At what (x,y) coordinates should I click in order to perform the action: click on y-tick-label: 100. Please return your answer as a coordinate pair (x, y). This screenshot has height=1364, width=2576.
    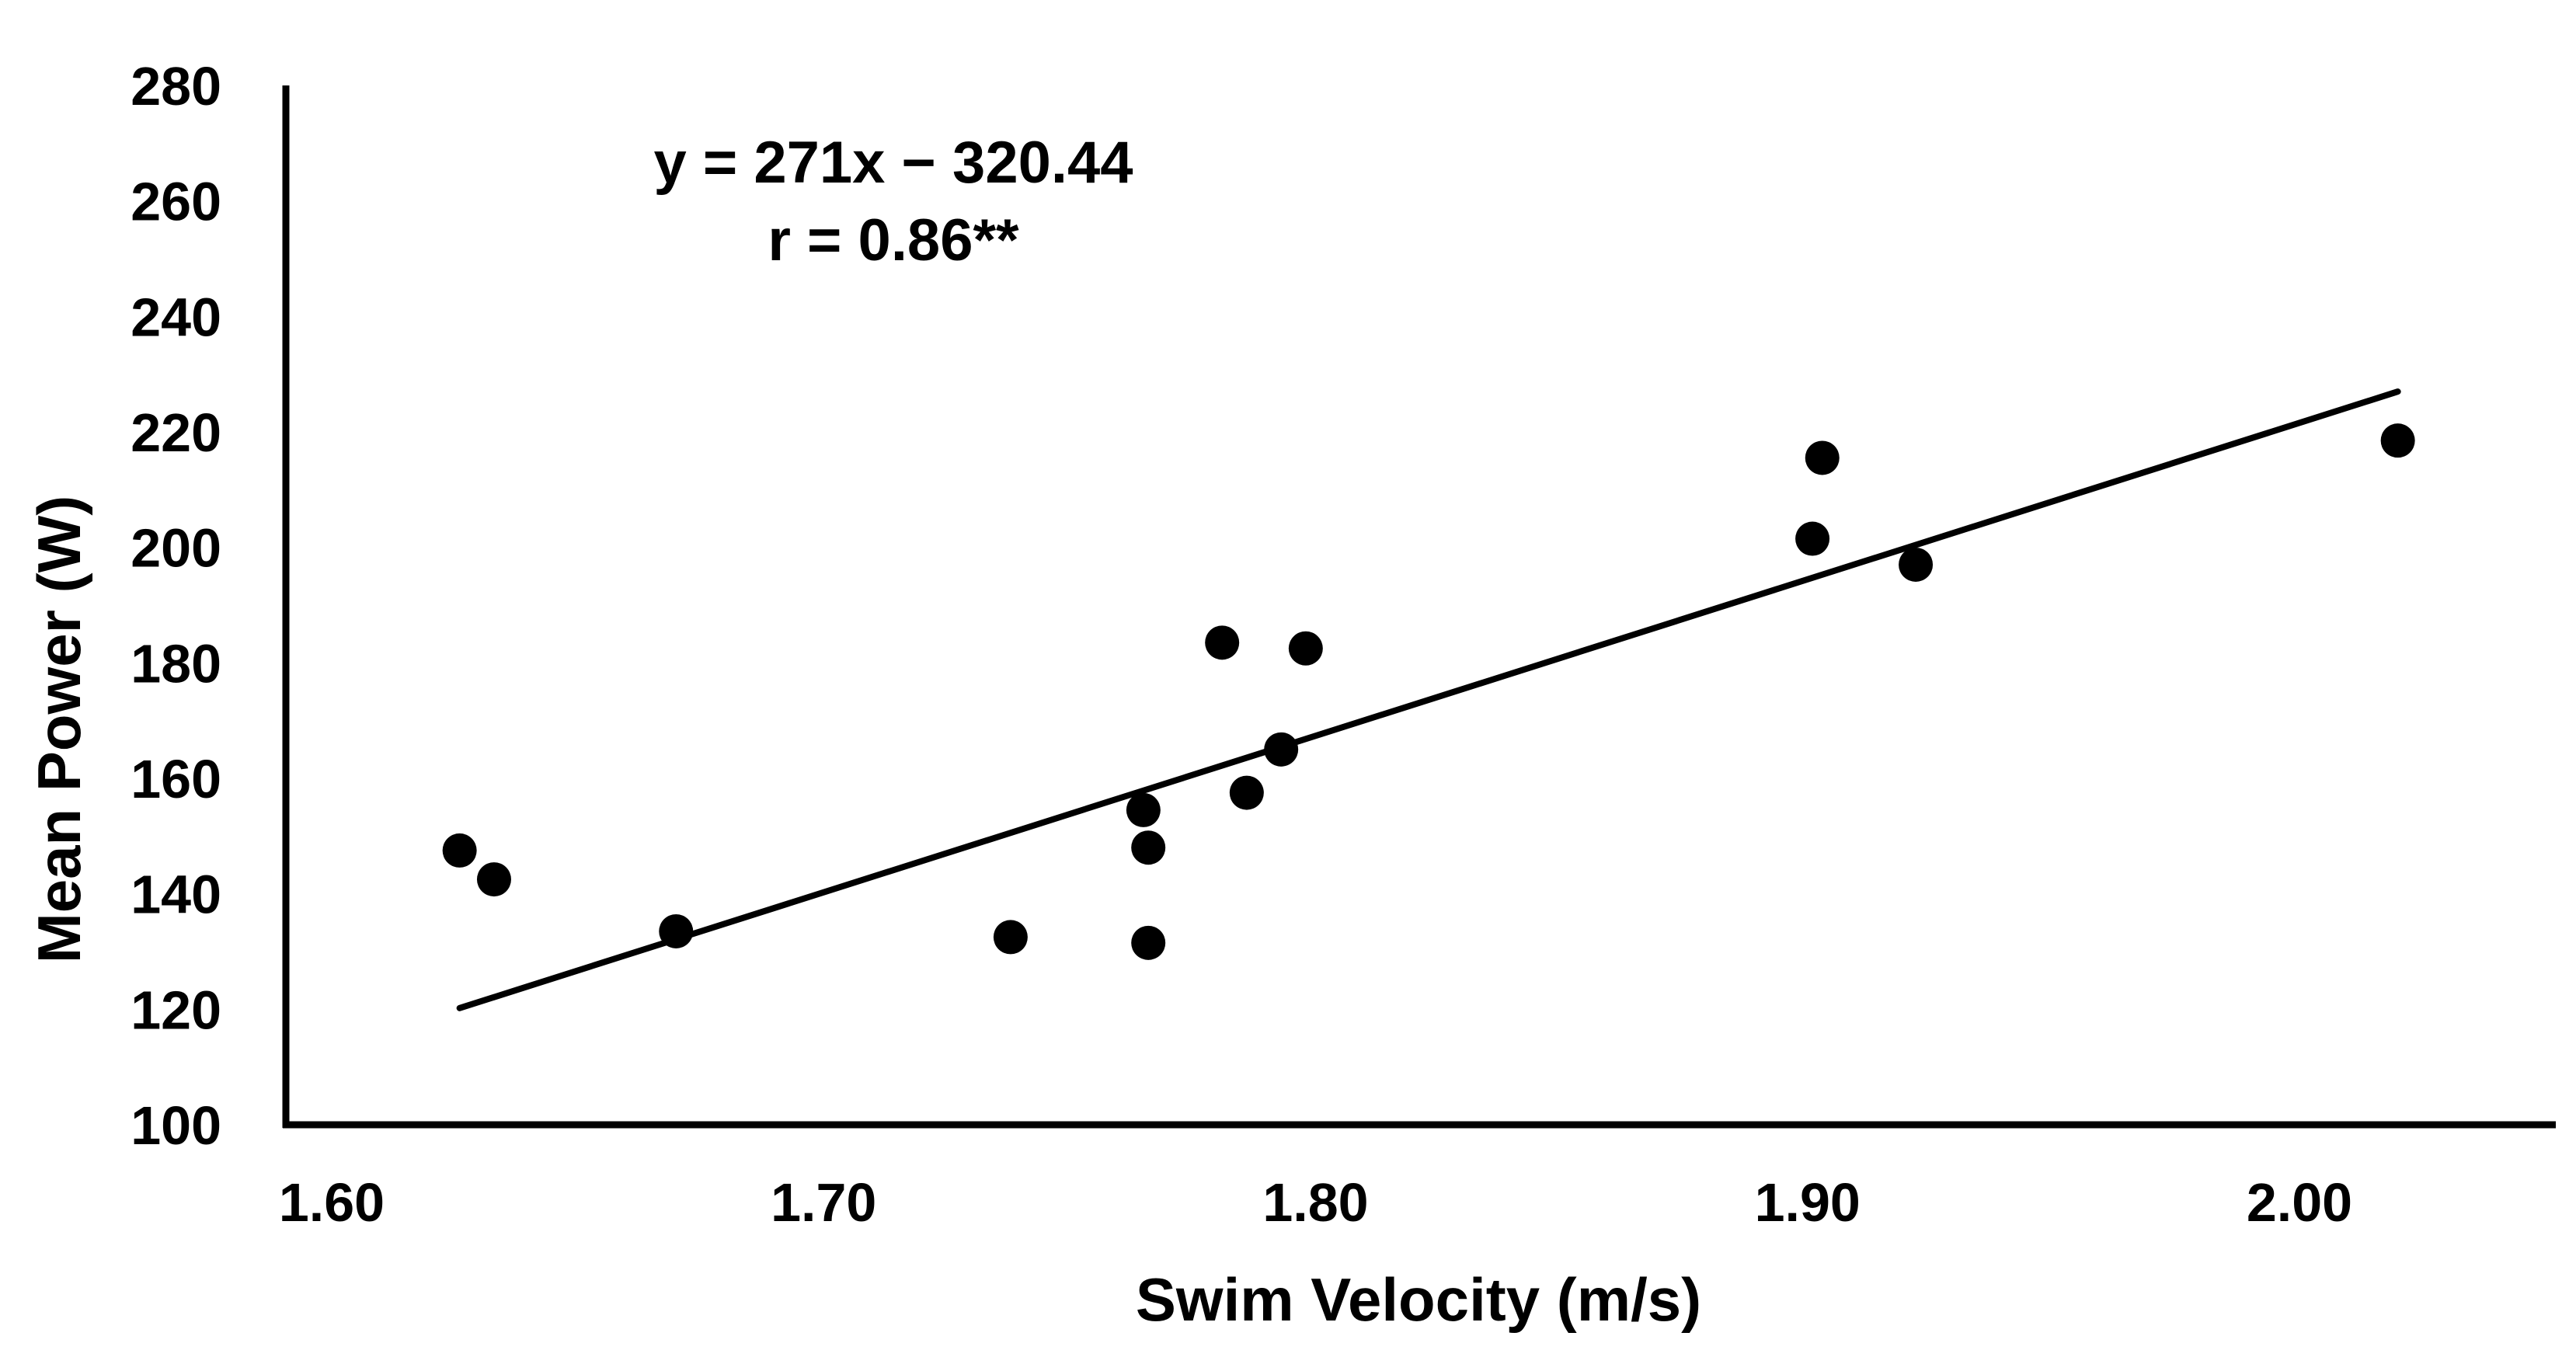
    Looking at the image, I should click on (176, 1125).